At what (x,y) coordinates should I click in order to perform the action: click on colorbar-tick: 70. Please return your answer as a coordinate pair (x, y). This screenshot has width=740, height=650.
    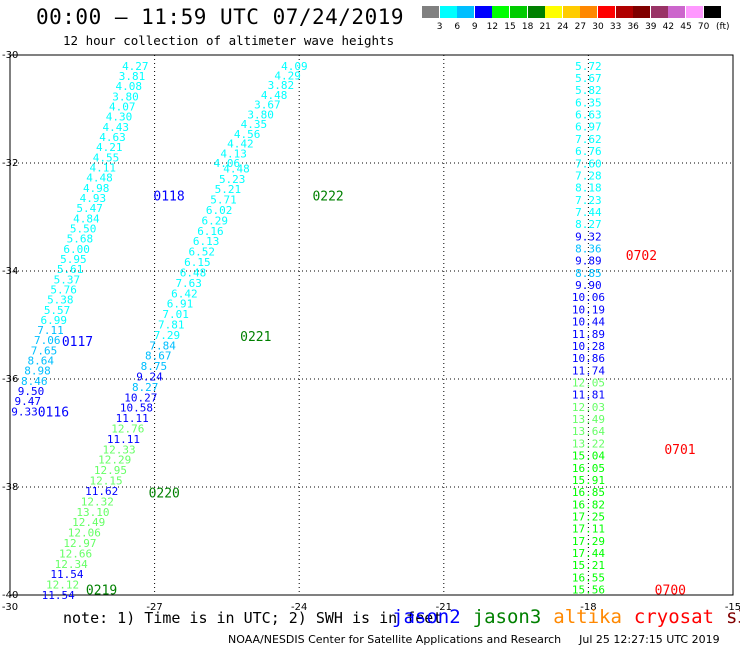
    Looking at the image, I should click on (703, 27).